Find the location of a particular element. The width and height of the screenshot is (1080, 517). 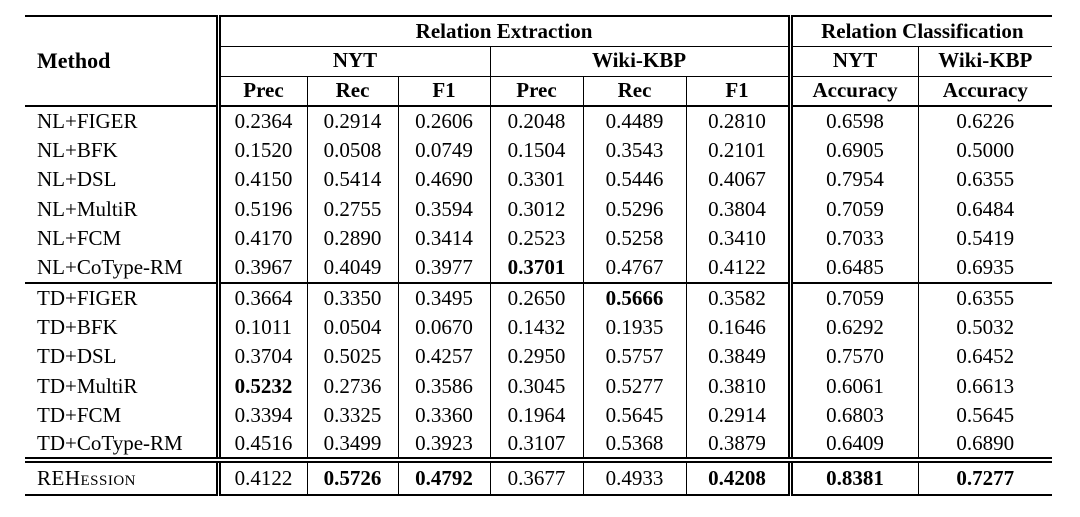

metric-value: 0.4933 is located at coordinates (635, 476).